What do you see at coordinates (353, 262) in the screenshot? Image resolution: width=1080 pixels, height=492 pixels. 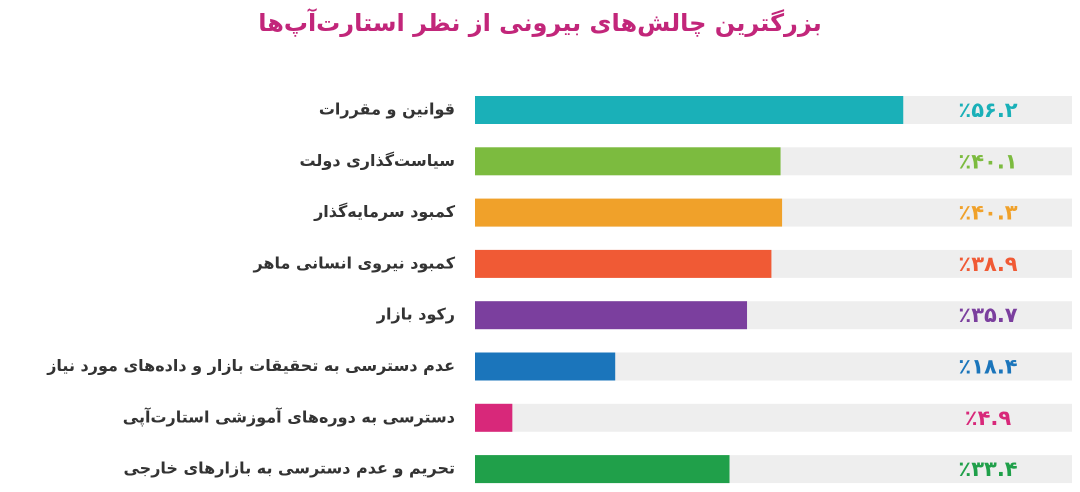 I see `category-label: کمبود نیروی انسانی ماهر` at bounding box center [353, 262].